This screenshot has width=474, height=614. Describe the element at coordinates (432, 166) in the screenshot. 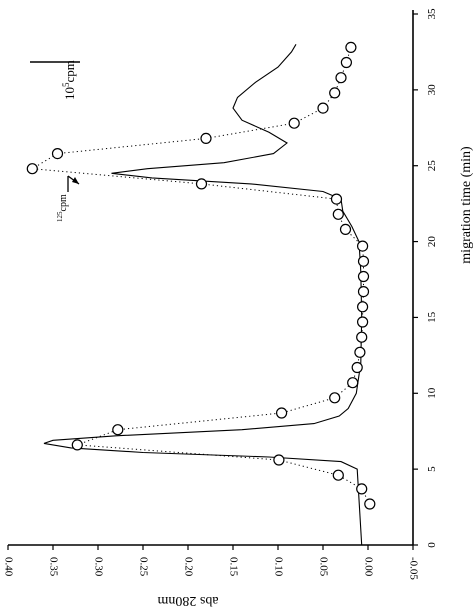

I see `x-tick-label: 25` at that location.